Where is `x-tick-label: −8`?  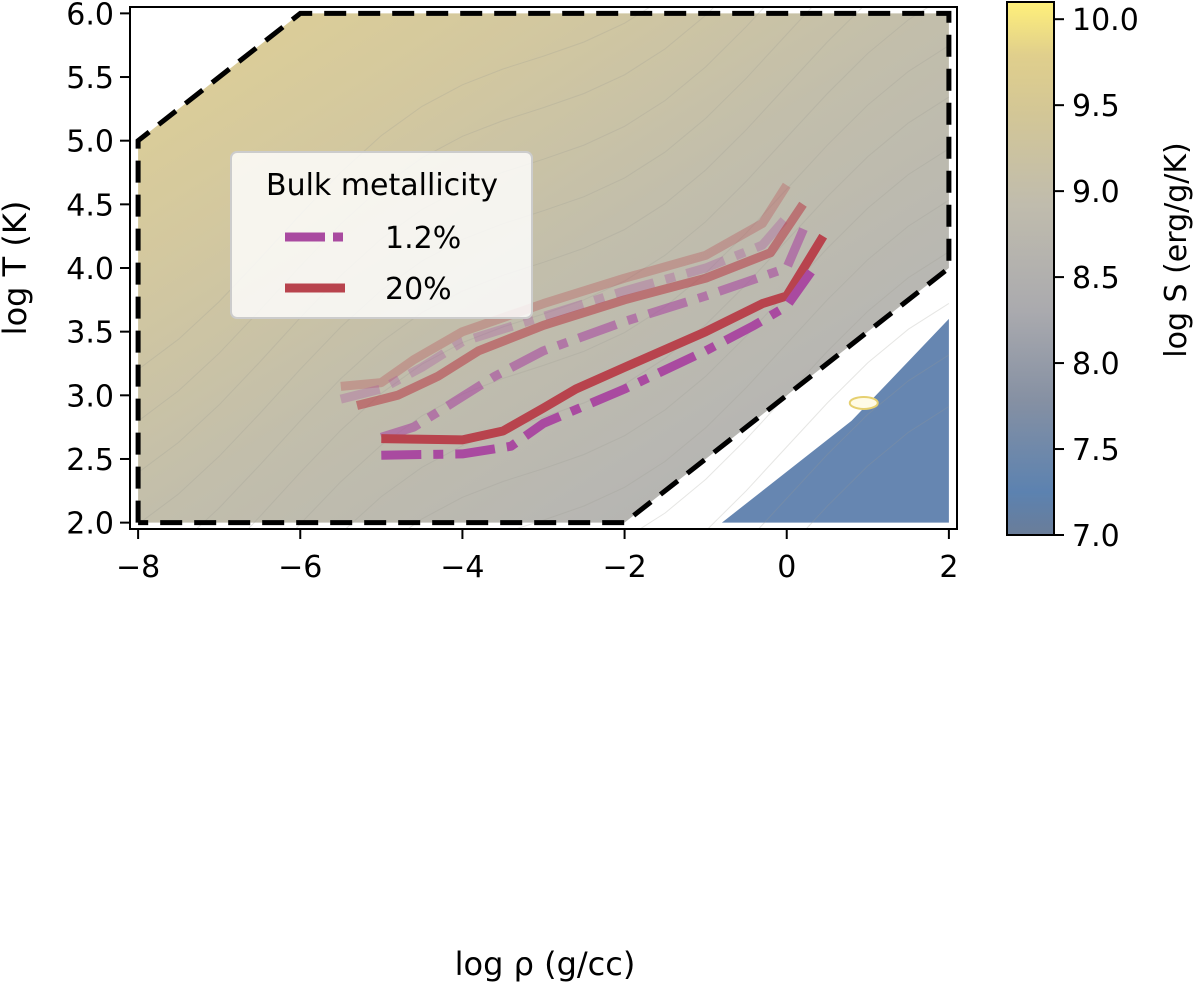 x-tick-label: −8 is located at coordinates (138, 567).